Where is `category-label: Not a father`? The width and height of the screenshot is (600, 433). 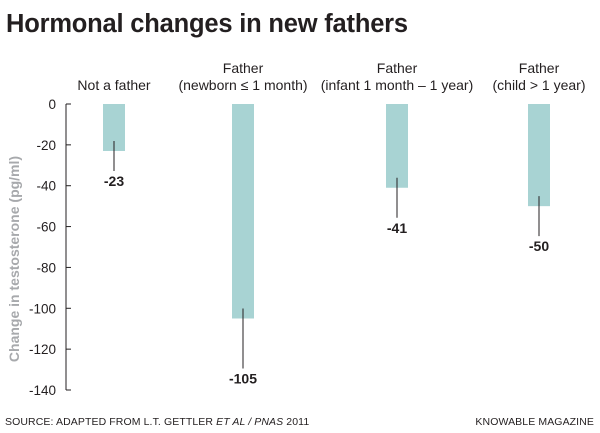
category-label: Not a father is located at coordinates (113, 85).